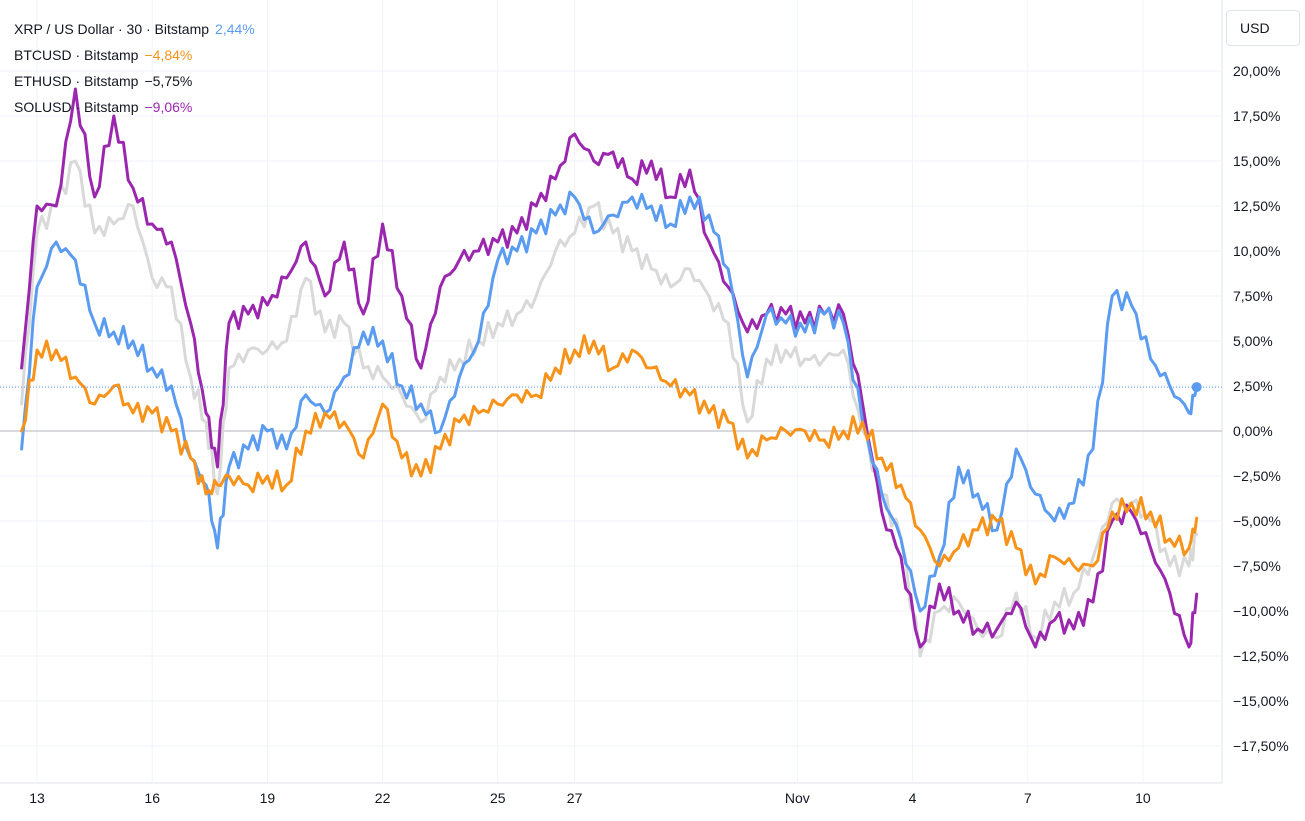 This screenshot has width=1305, height=821. What do you see at coordinates (1257, 521) in the screenshot?
I see `y-tick-label: −5,00%` at bounding box center [1257, 521].